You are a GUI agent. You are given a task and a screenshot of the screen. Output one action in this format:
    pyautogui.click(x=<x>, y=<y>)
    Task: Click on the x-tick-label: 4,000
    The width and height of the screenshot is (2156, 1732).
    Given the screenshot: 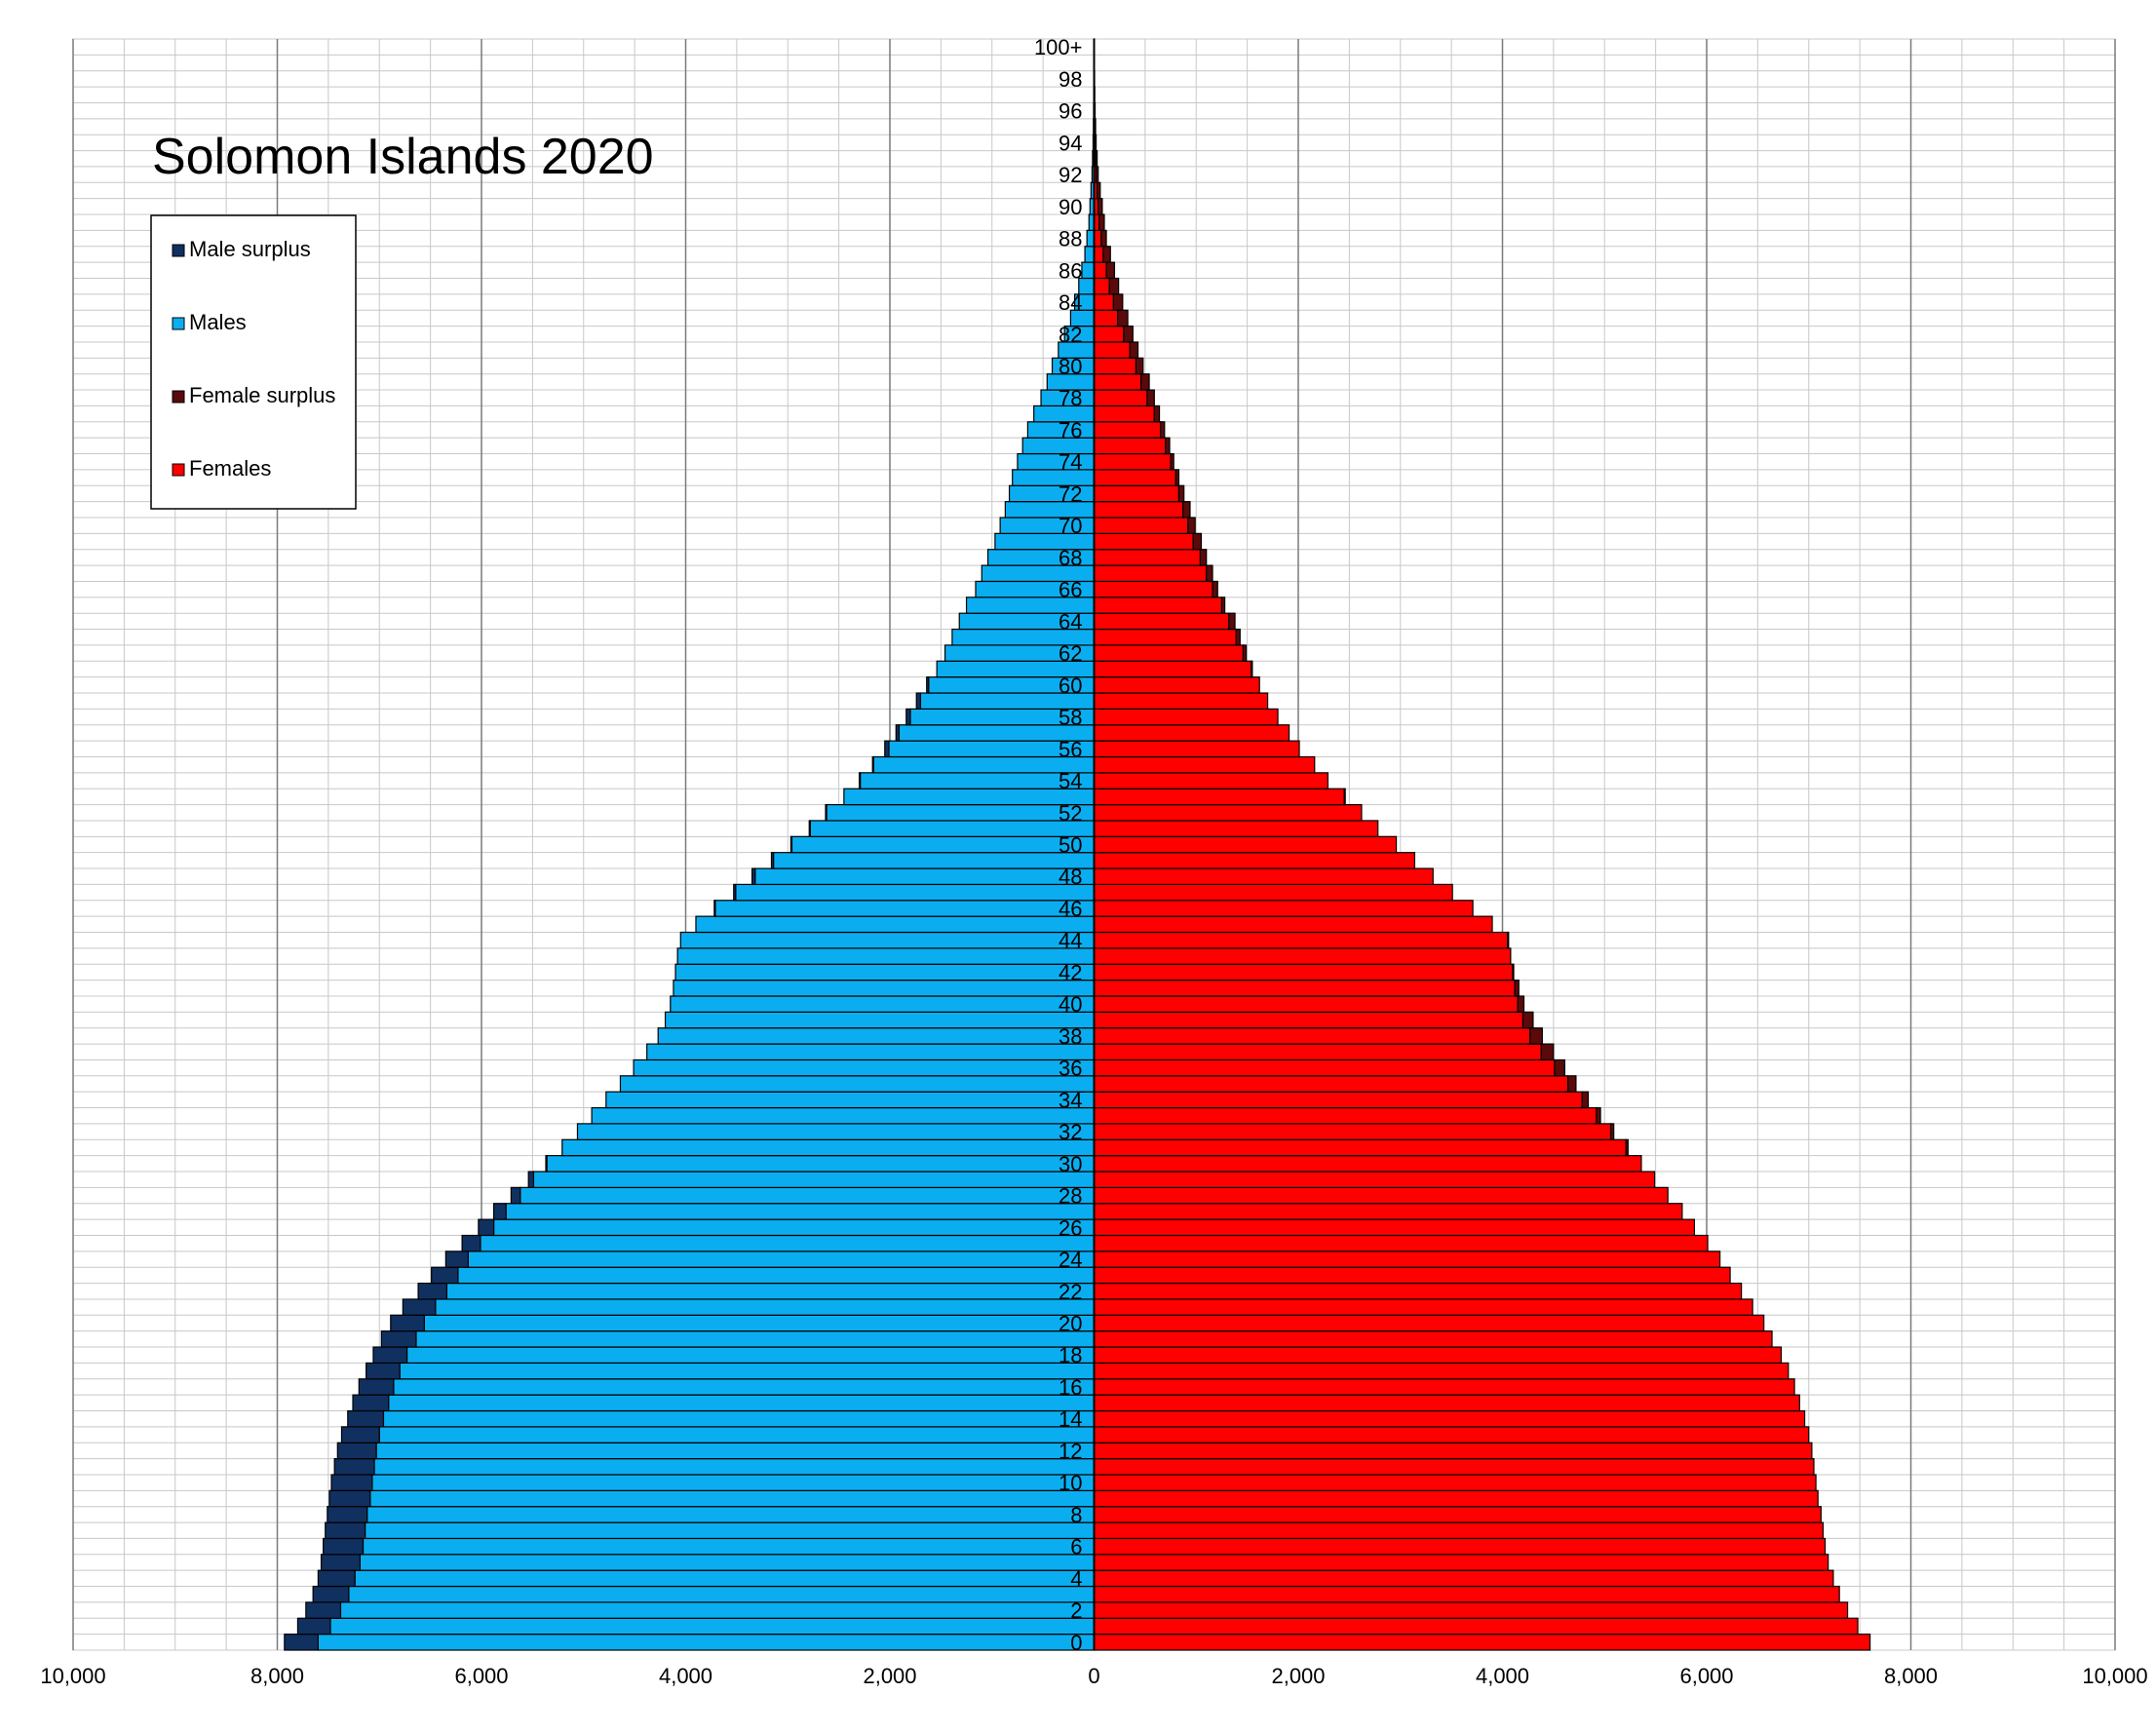 What is the action you would take?
    pyautogui.click(x=685, y=1676)
    